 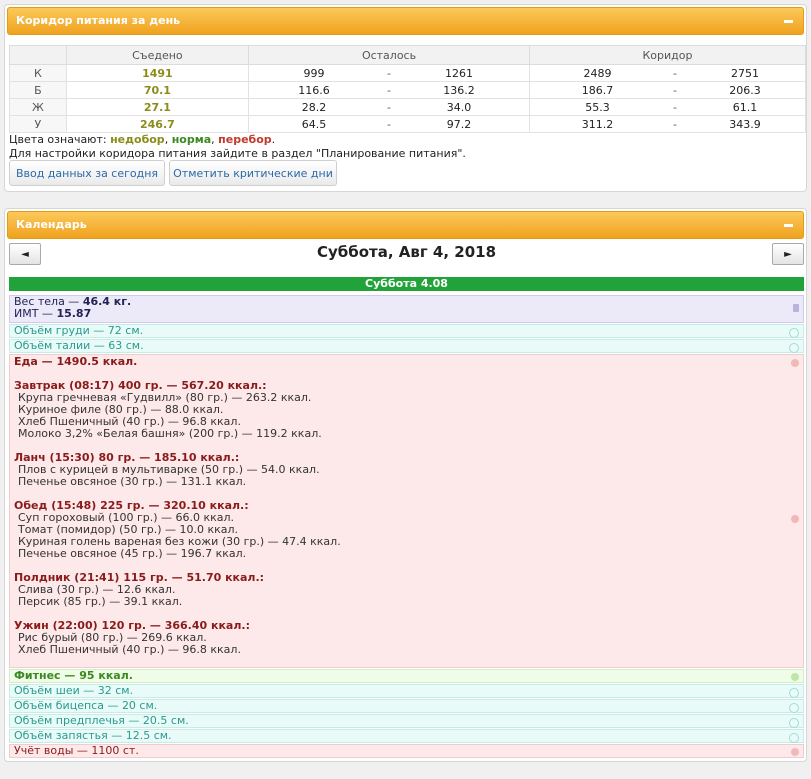 What do you see at coordinates (389, 55) in the screenshot?
I see `col-left: Осталось` at bounding box center [389, 55].